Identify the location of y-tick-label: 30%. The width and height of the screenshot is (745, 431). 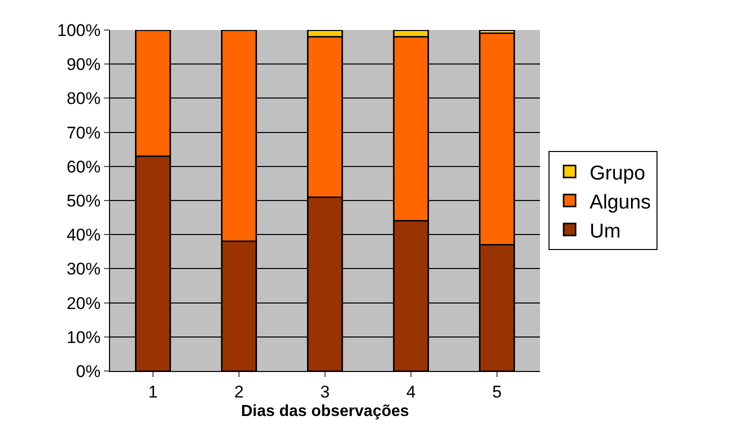
(83, 269).